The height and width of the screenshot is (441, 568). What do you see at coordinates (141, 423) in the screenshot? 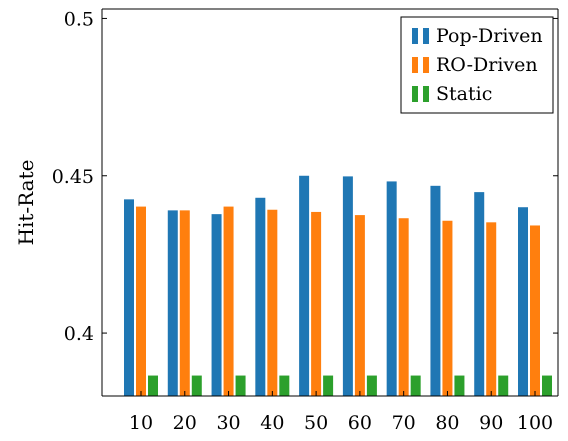
I see `x-tick-label: 10` at bounding box center [141, 423].